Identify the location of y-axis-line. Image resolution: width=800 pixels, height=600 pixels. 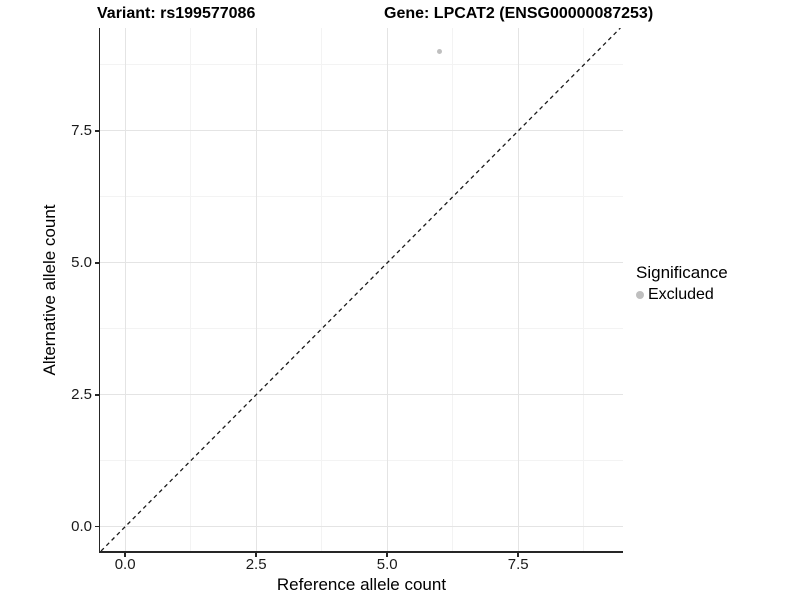
(99, 290).